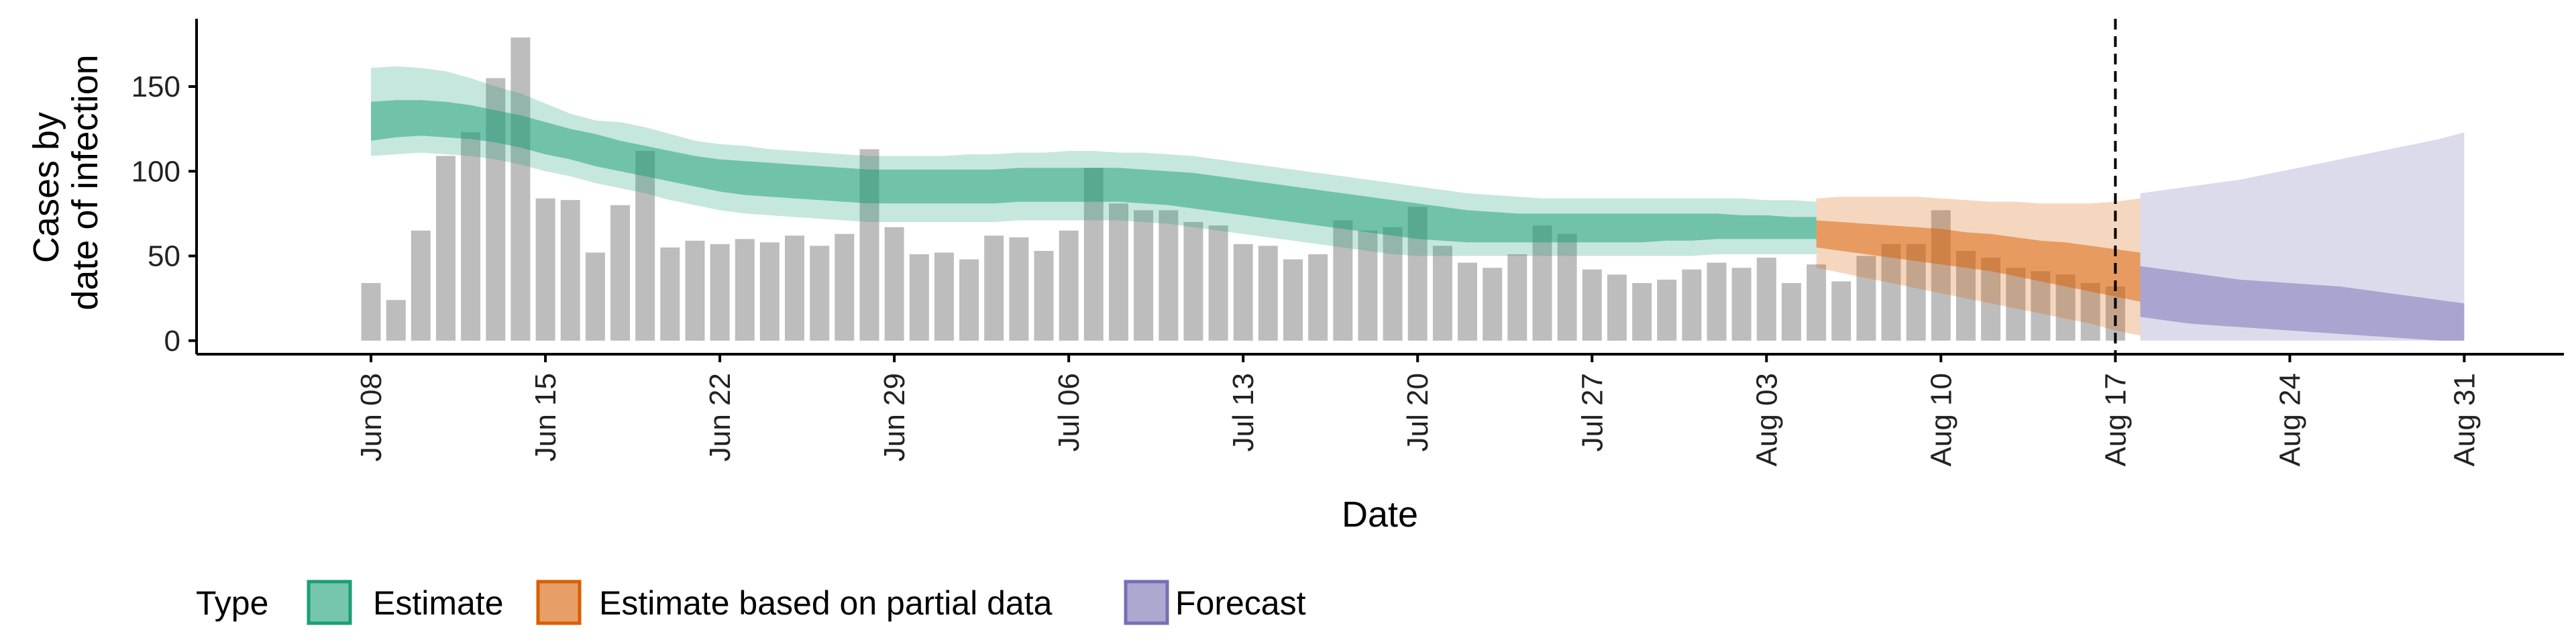  What do you see at coordinates (2464, 419) in the screenshot?
I see `x-tick-label: Aug 31` at bounding box center [2464, 419].